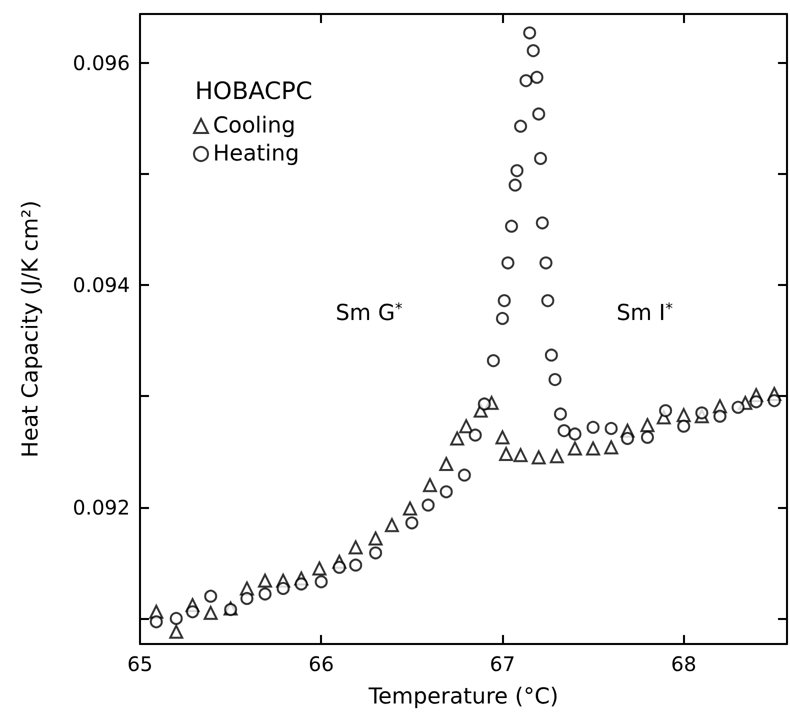 This screenshot has width=790, height=713. What do you see at coordinates (503, 664) in the screenshot?
I see `x-tick-label: 67` at bounding box center [503, 664].